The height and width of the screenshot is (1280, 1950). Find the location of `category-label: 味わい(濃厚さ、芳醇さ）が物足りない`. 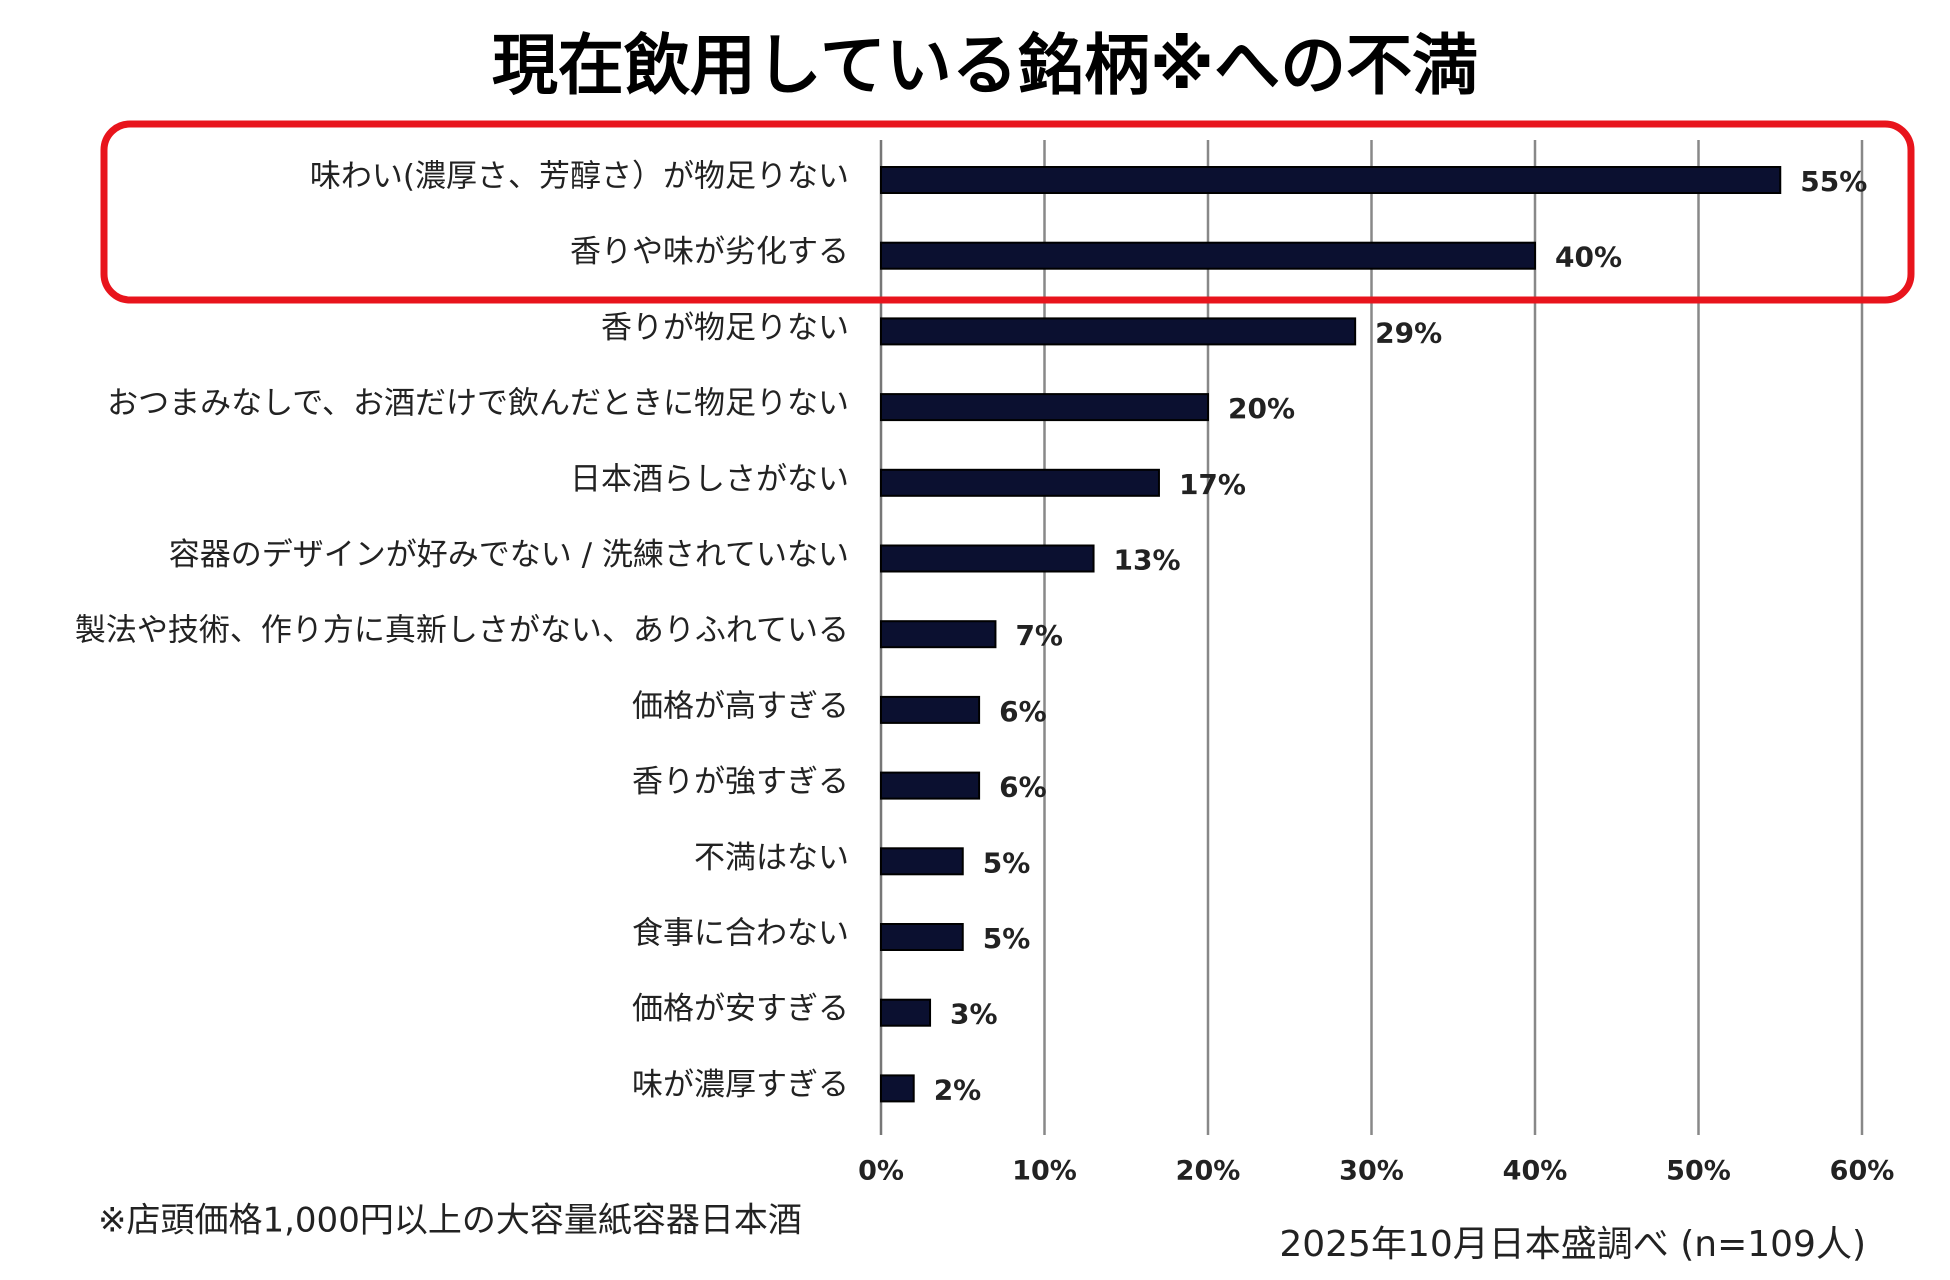

category-label: 味わい(濃厚さ、芳醇さ）が物足りない is located at coordinates (579, 177).